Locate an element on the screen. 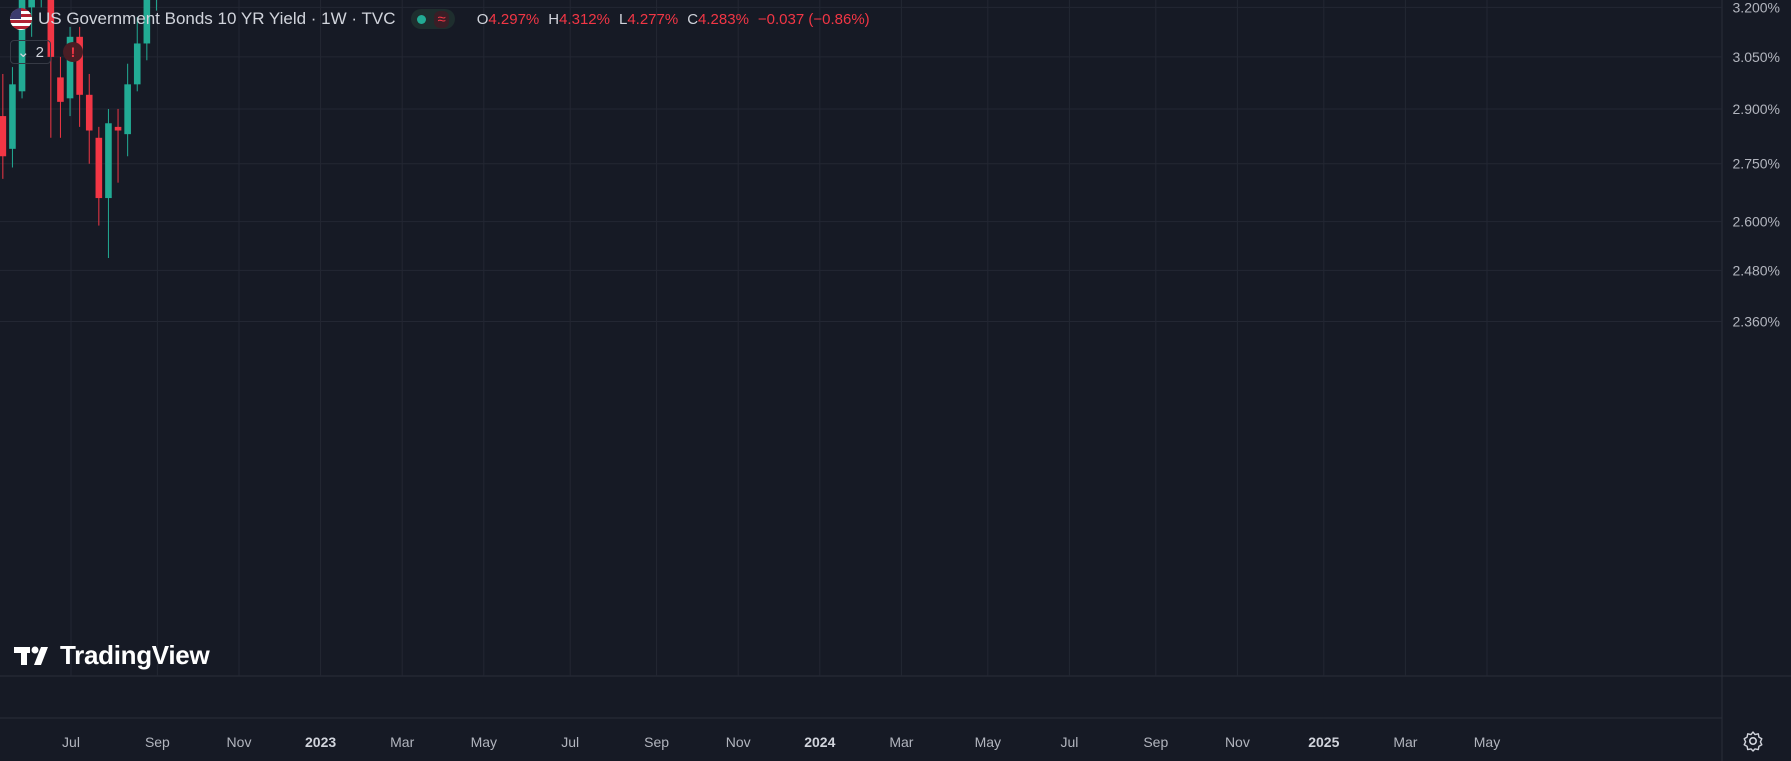  market-open-dot-icon is located at coordinates (422, 19).